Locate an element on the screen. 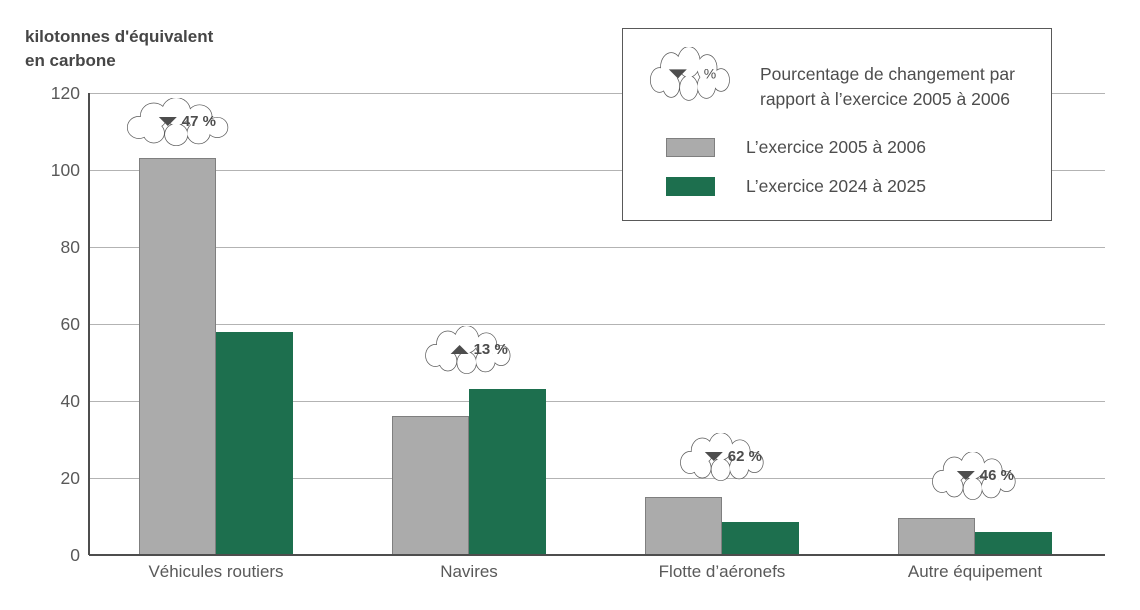 Image resolution: width=1140 pixels, height=610 pixels. y-axis-line is located at coordinates (89, 324).